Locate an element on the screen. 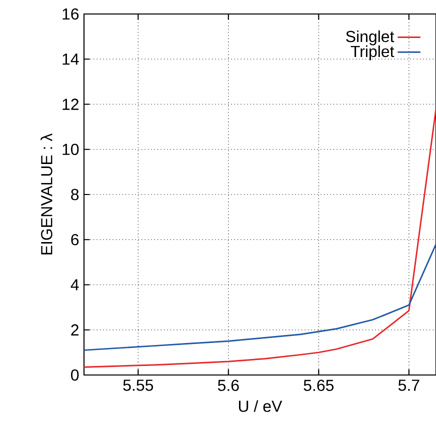  x-tick-label: 5.55 is located at coordinates (138, 385).